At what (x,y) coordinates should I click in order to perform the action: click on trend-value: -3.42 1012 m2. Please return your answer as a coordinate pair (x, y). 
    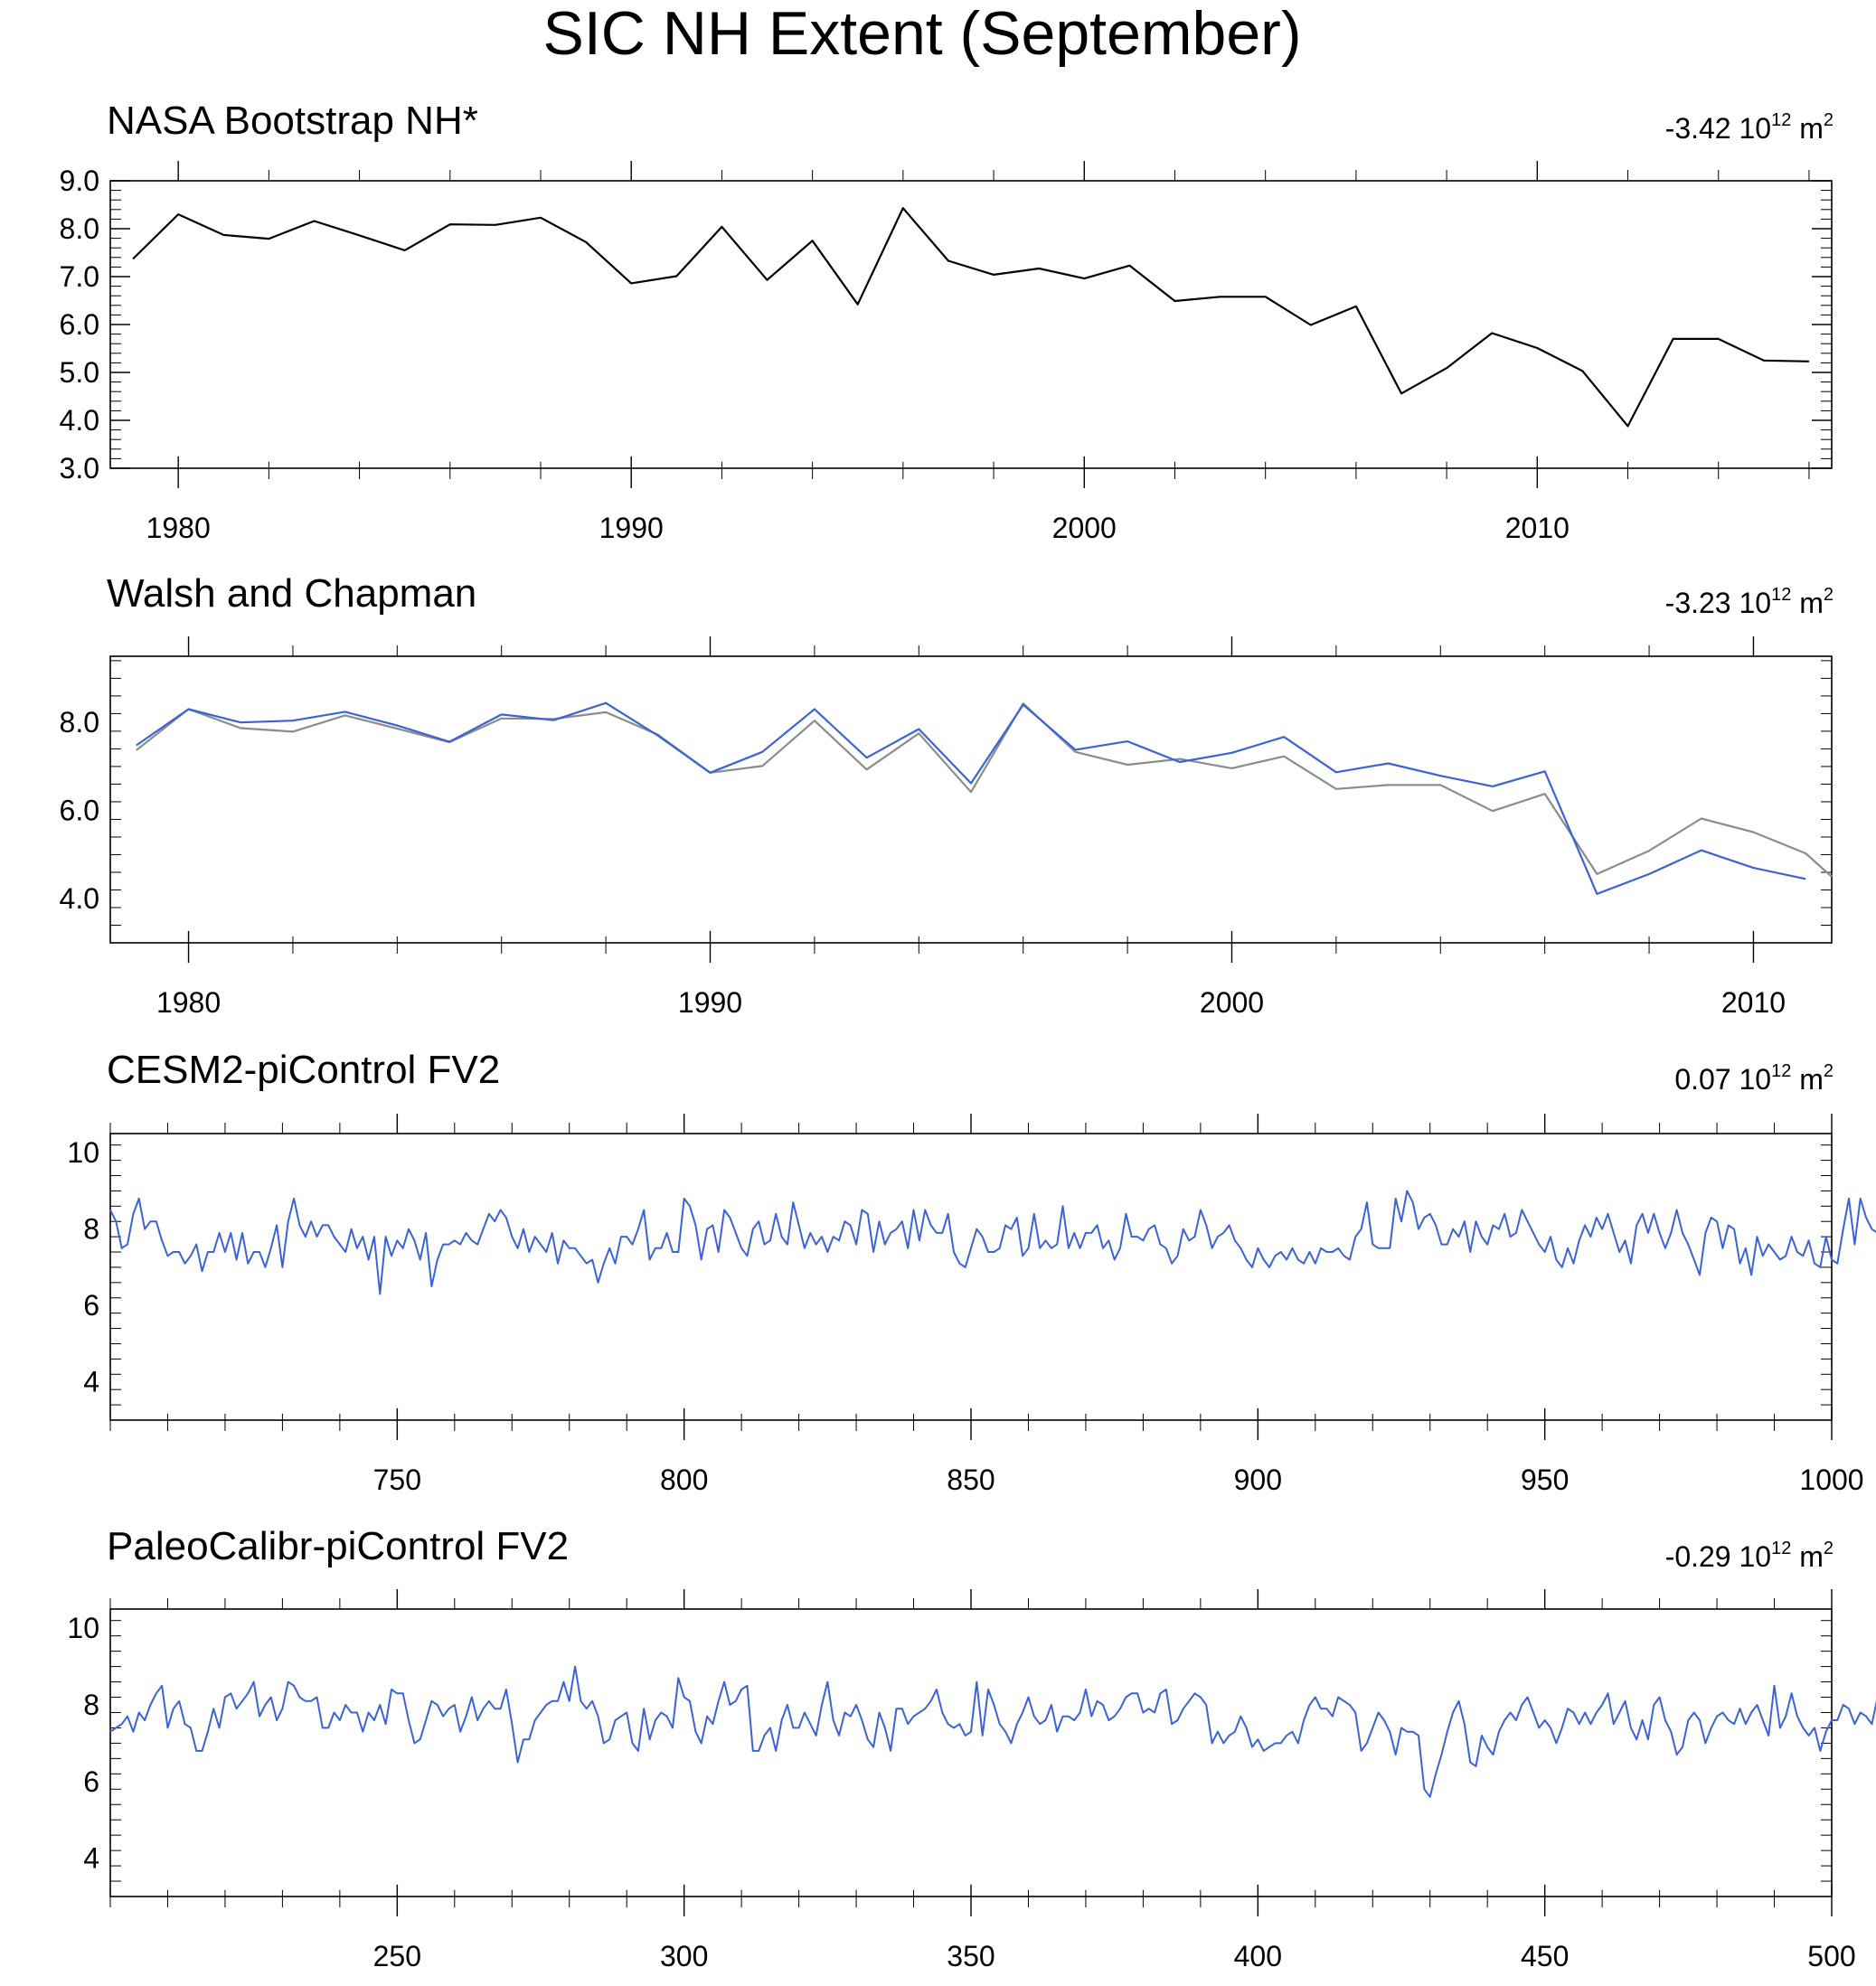
    Looking at the image, I should click on (1749, 127).